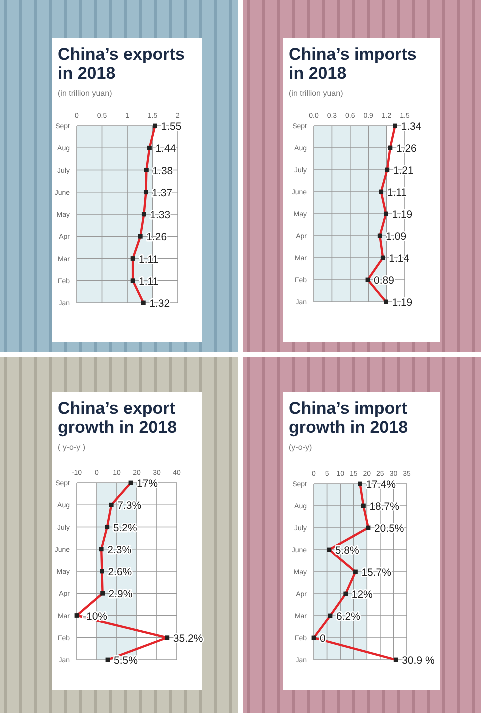 The width and height of the screenshot is (481, 713). I want to click on data-label: 1.34, so click(411, 127).